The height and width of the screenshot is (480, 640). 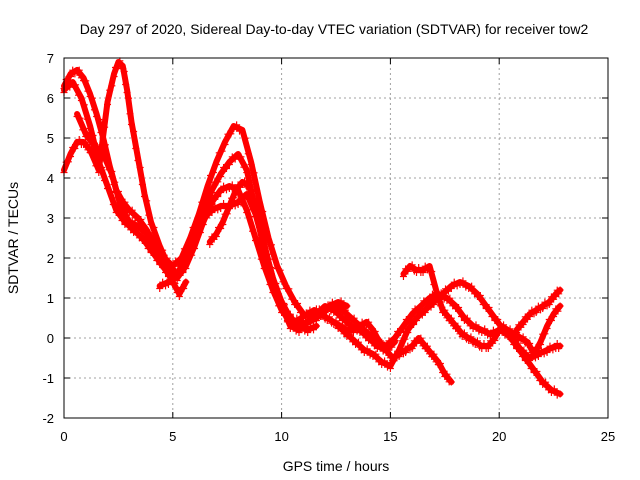 What do you see at coordinates (63, 436) in the screenshot?
I see `x-tick-label: 0` at bounding box center [63, 436].